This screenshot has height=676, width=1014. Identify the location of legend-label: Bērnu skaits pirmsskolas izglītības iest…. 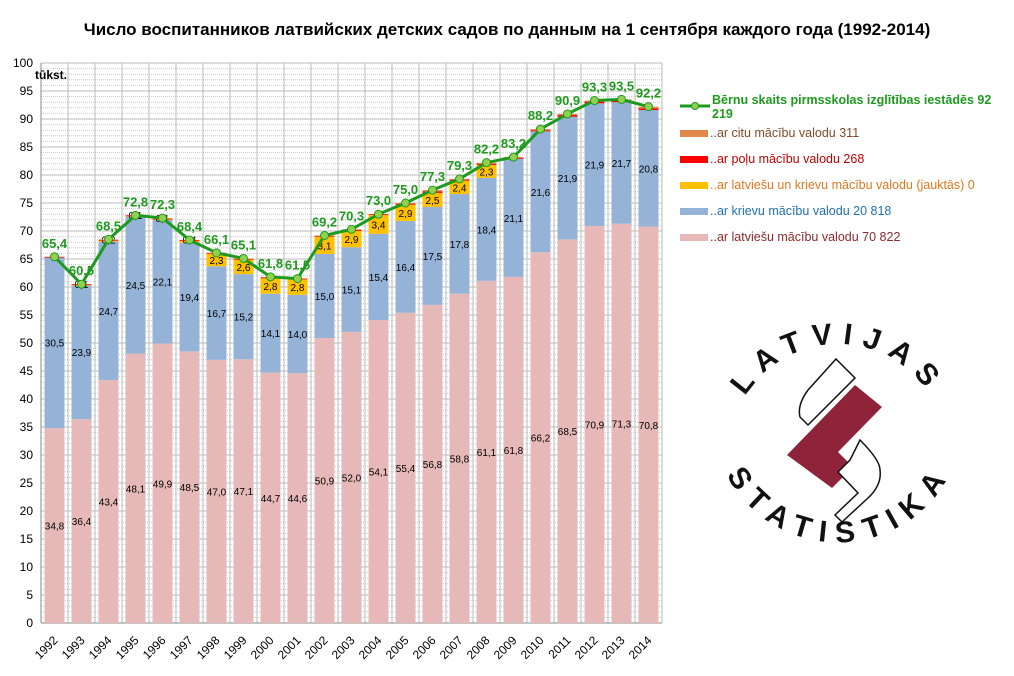
(852, 107).